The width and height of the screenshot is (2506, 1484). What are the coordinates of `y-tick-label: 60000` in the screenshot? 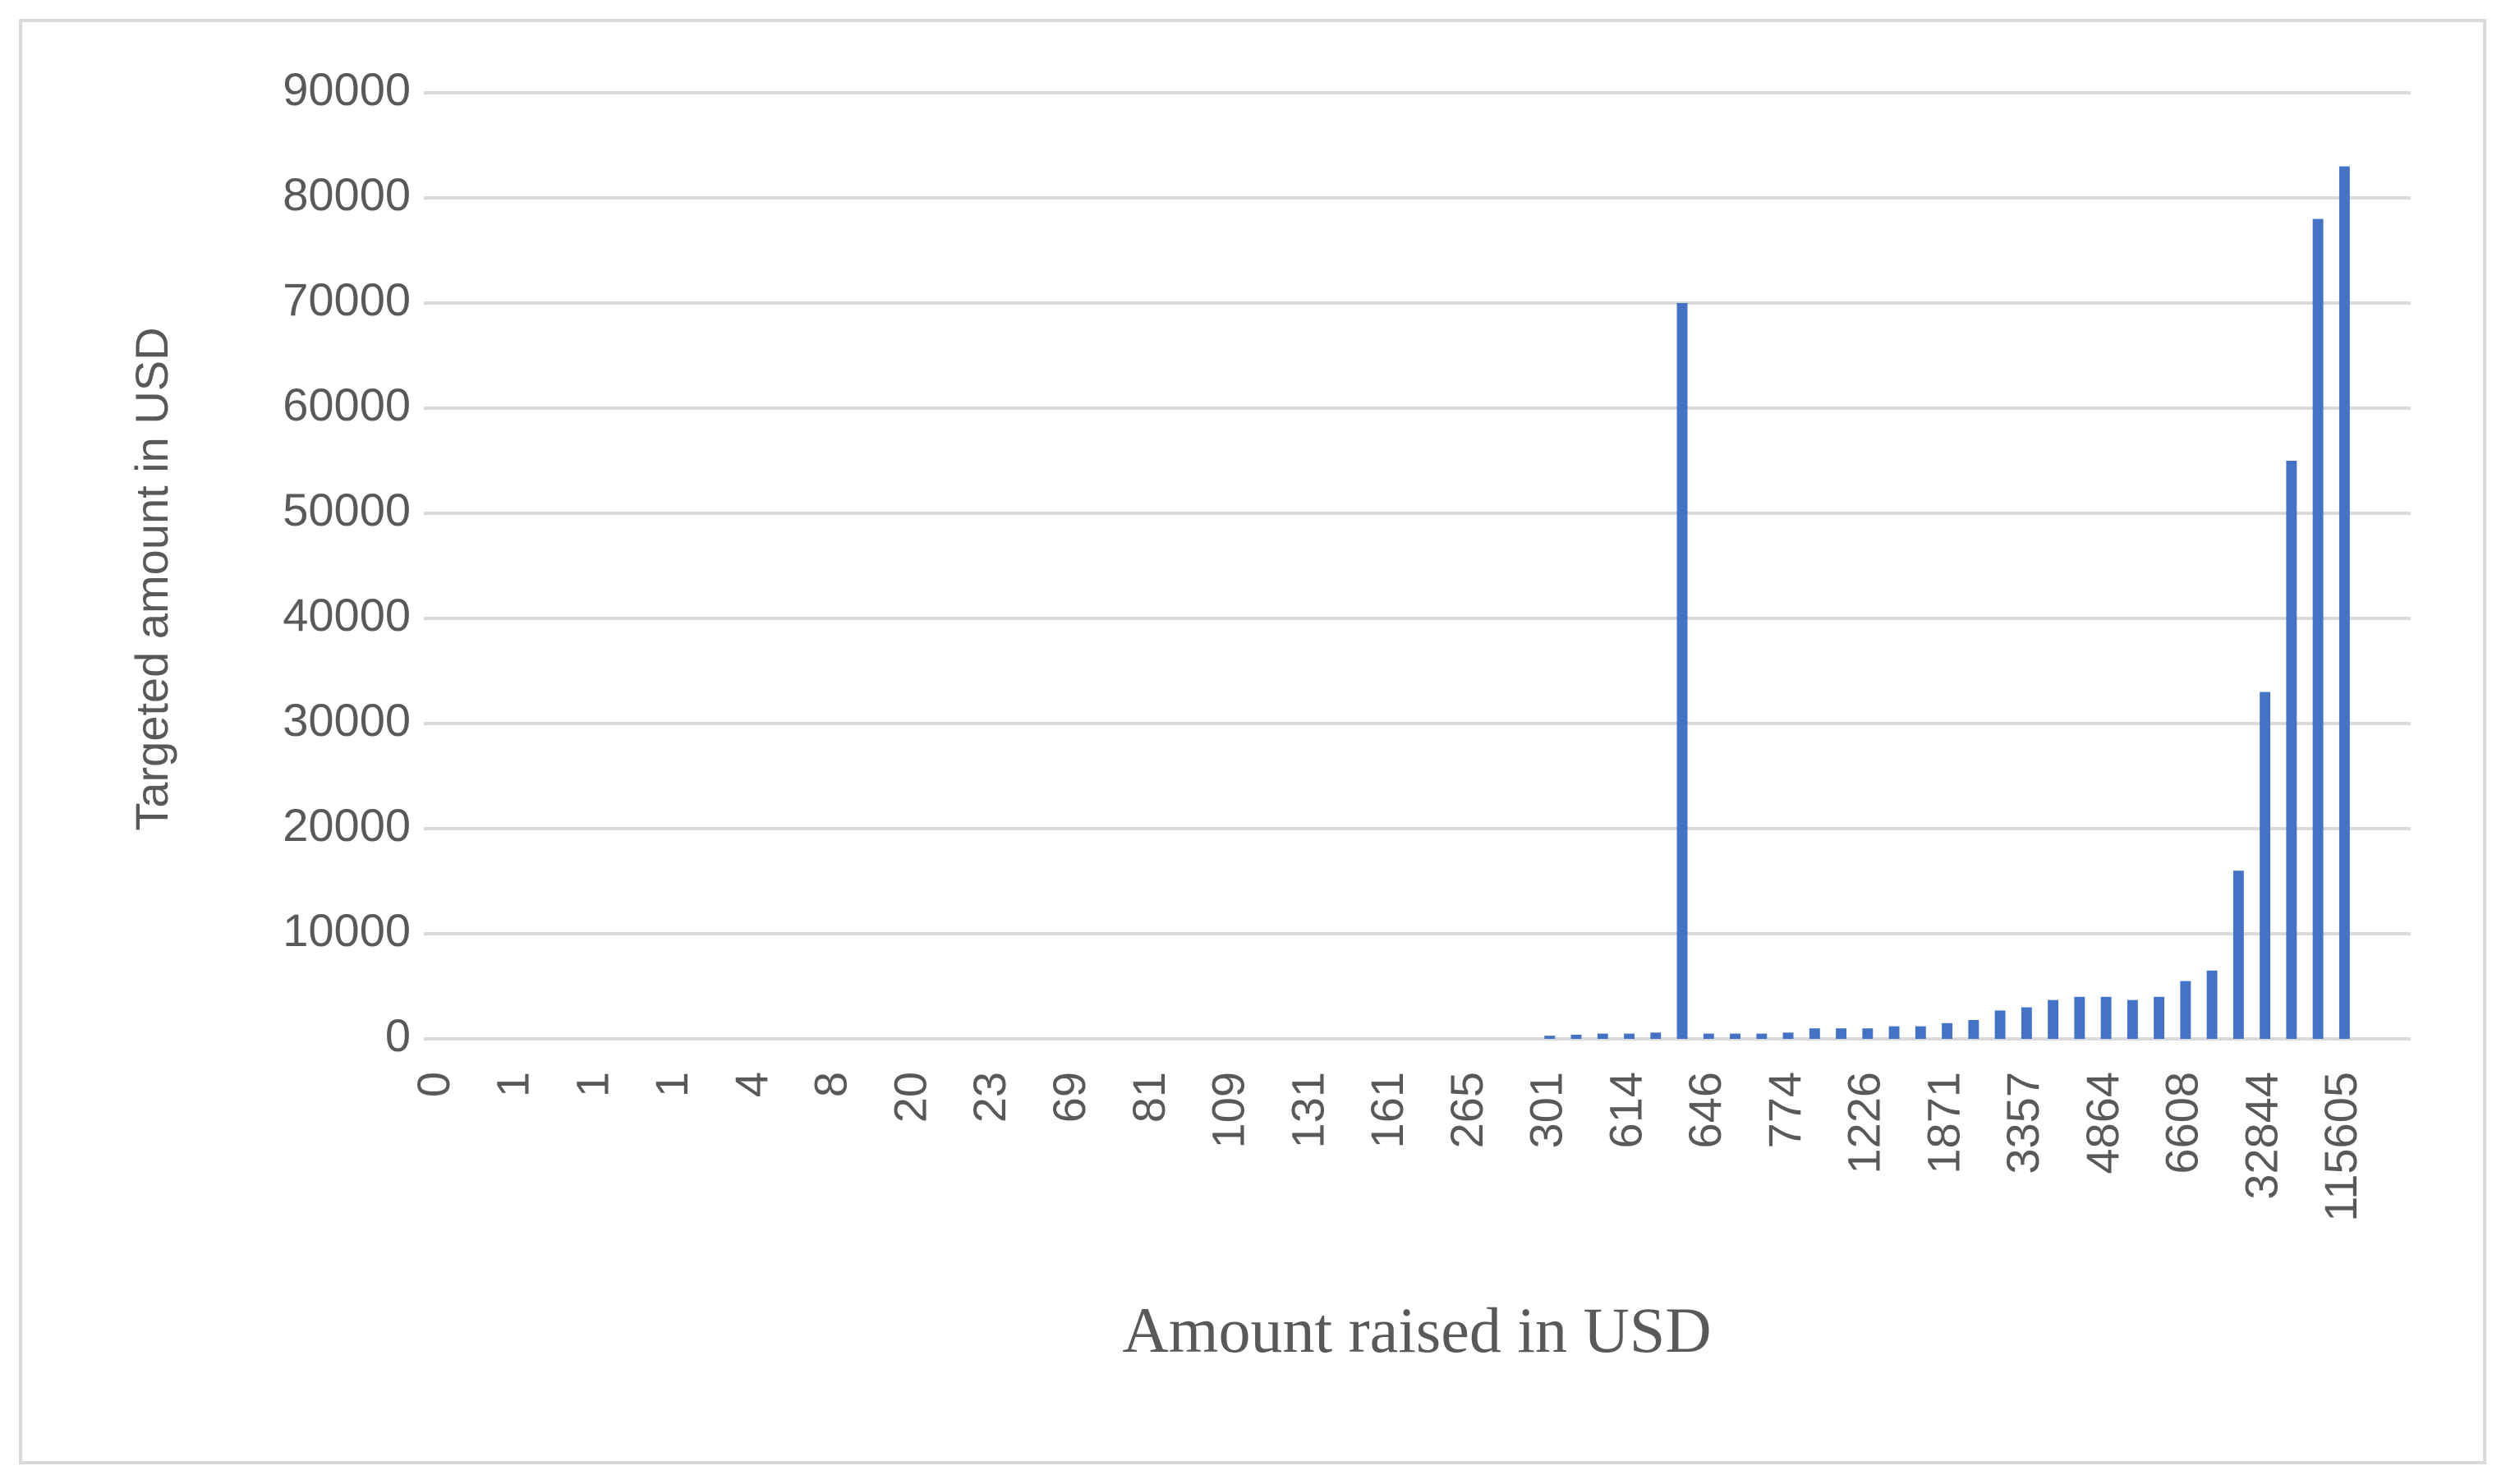 It's located at (347, 405).